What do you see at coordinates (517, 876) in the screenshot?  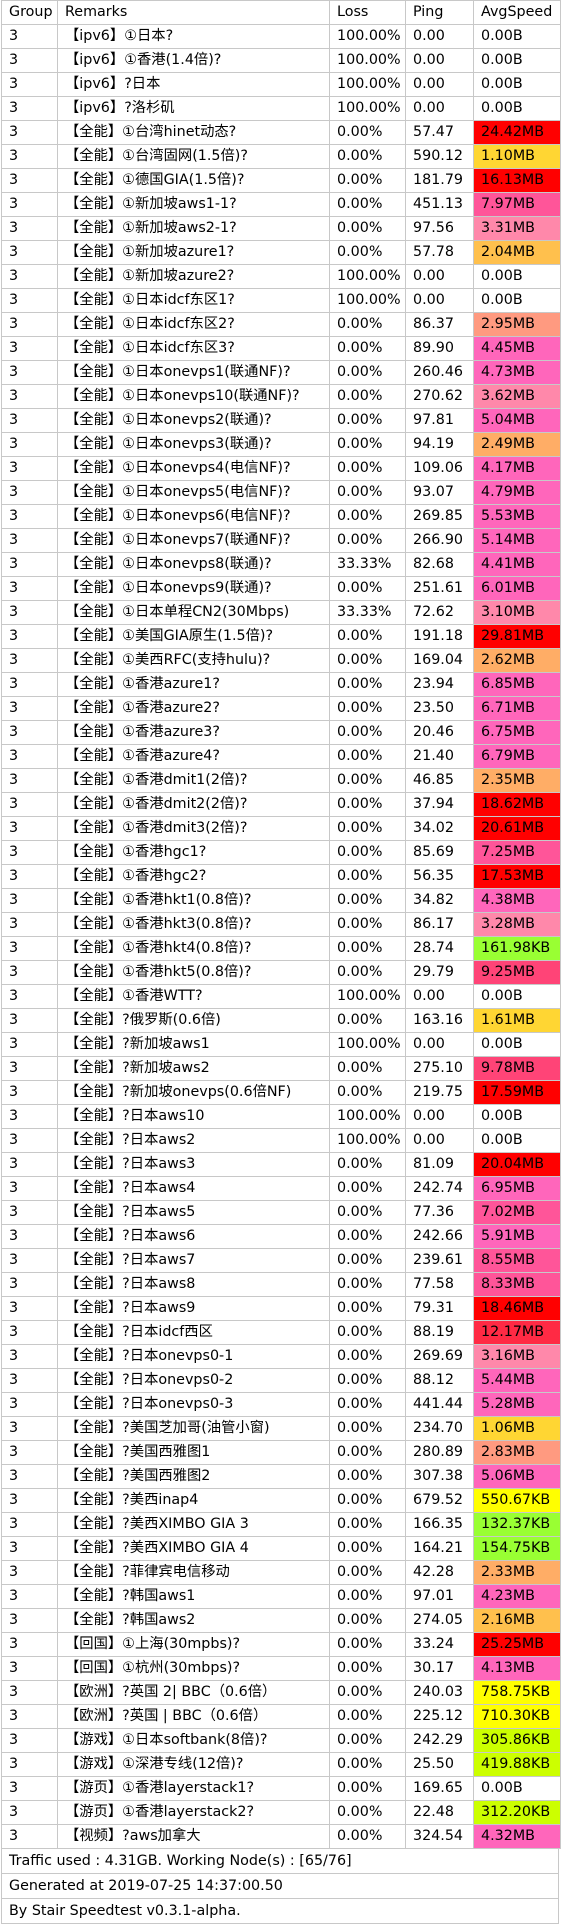 I see `avgspeed-cell: 17.53MB` at bounding box center [517, 876].